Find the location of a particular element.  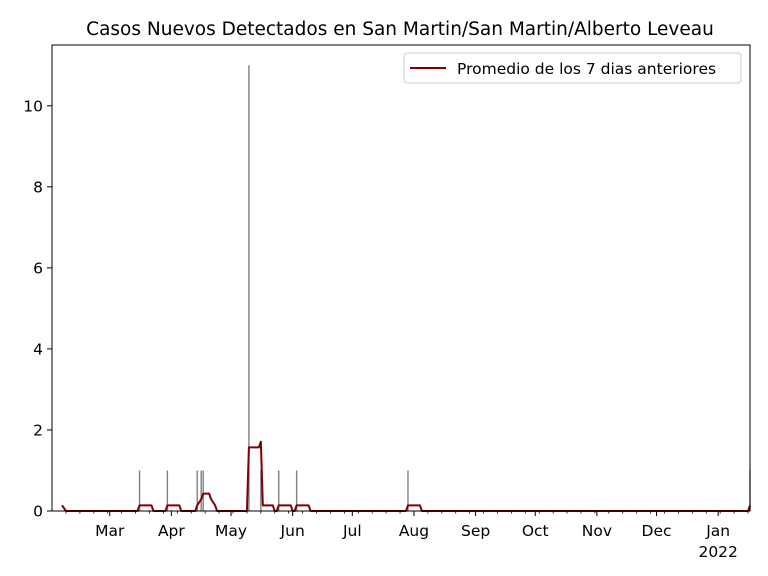

y-tick-label-10: 10 is located at coordinates (33, 106).